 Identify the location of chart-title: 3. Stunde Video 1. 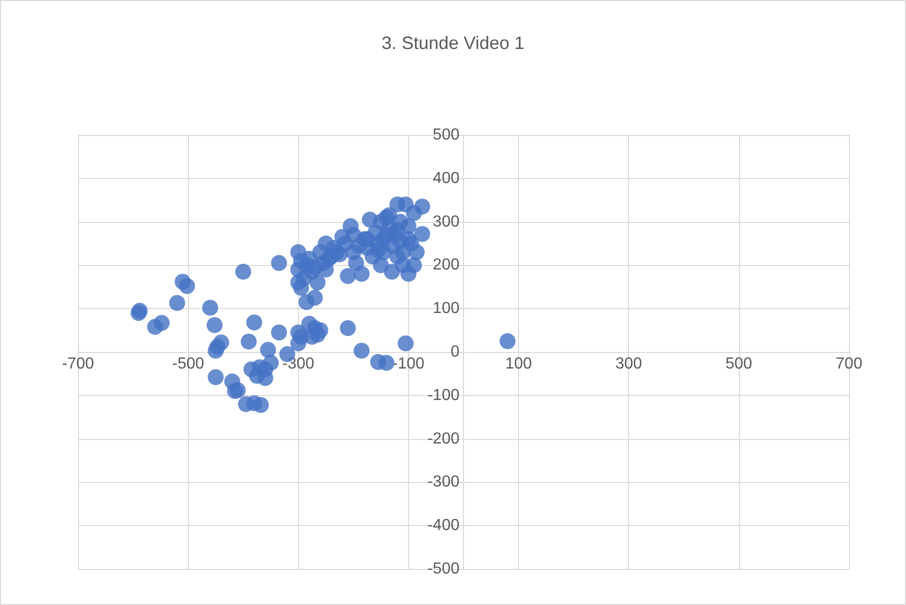
(453, 43).